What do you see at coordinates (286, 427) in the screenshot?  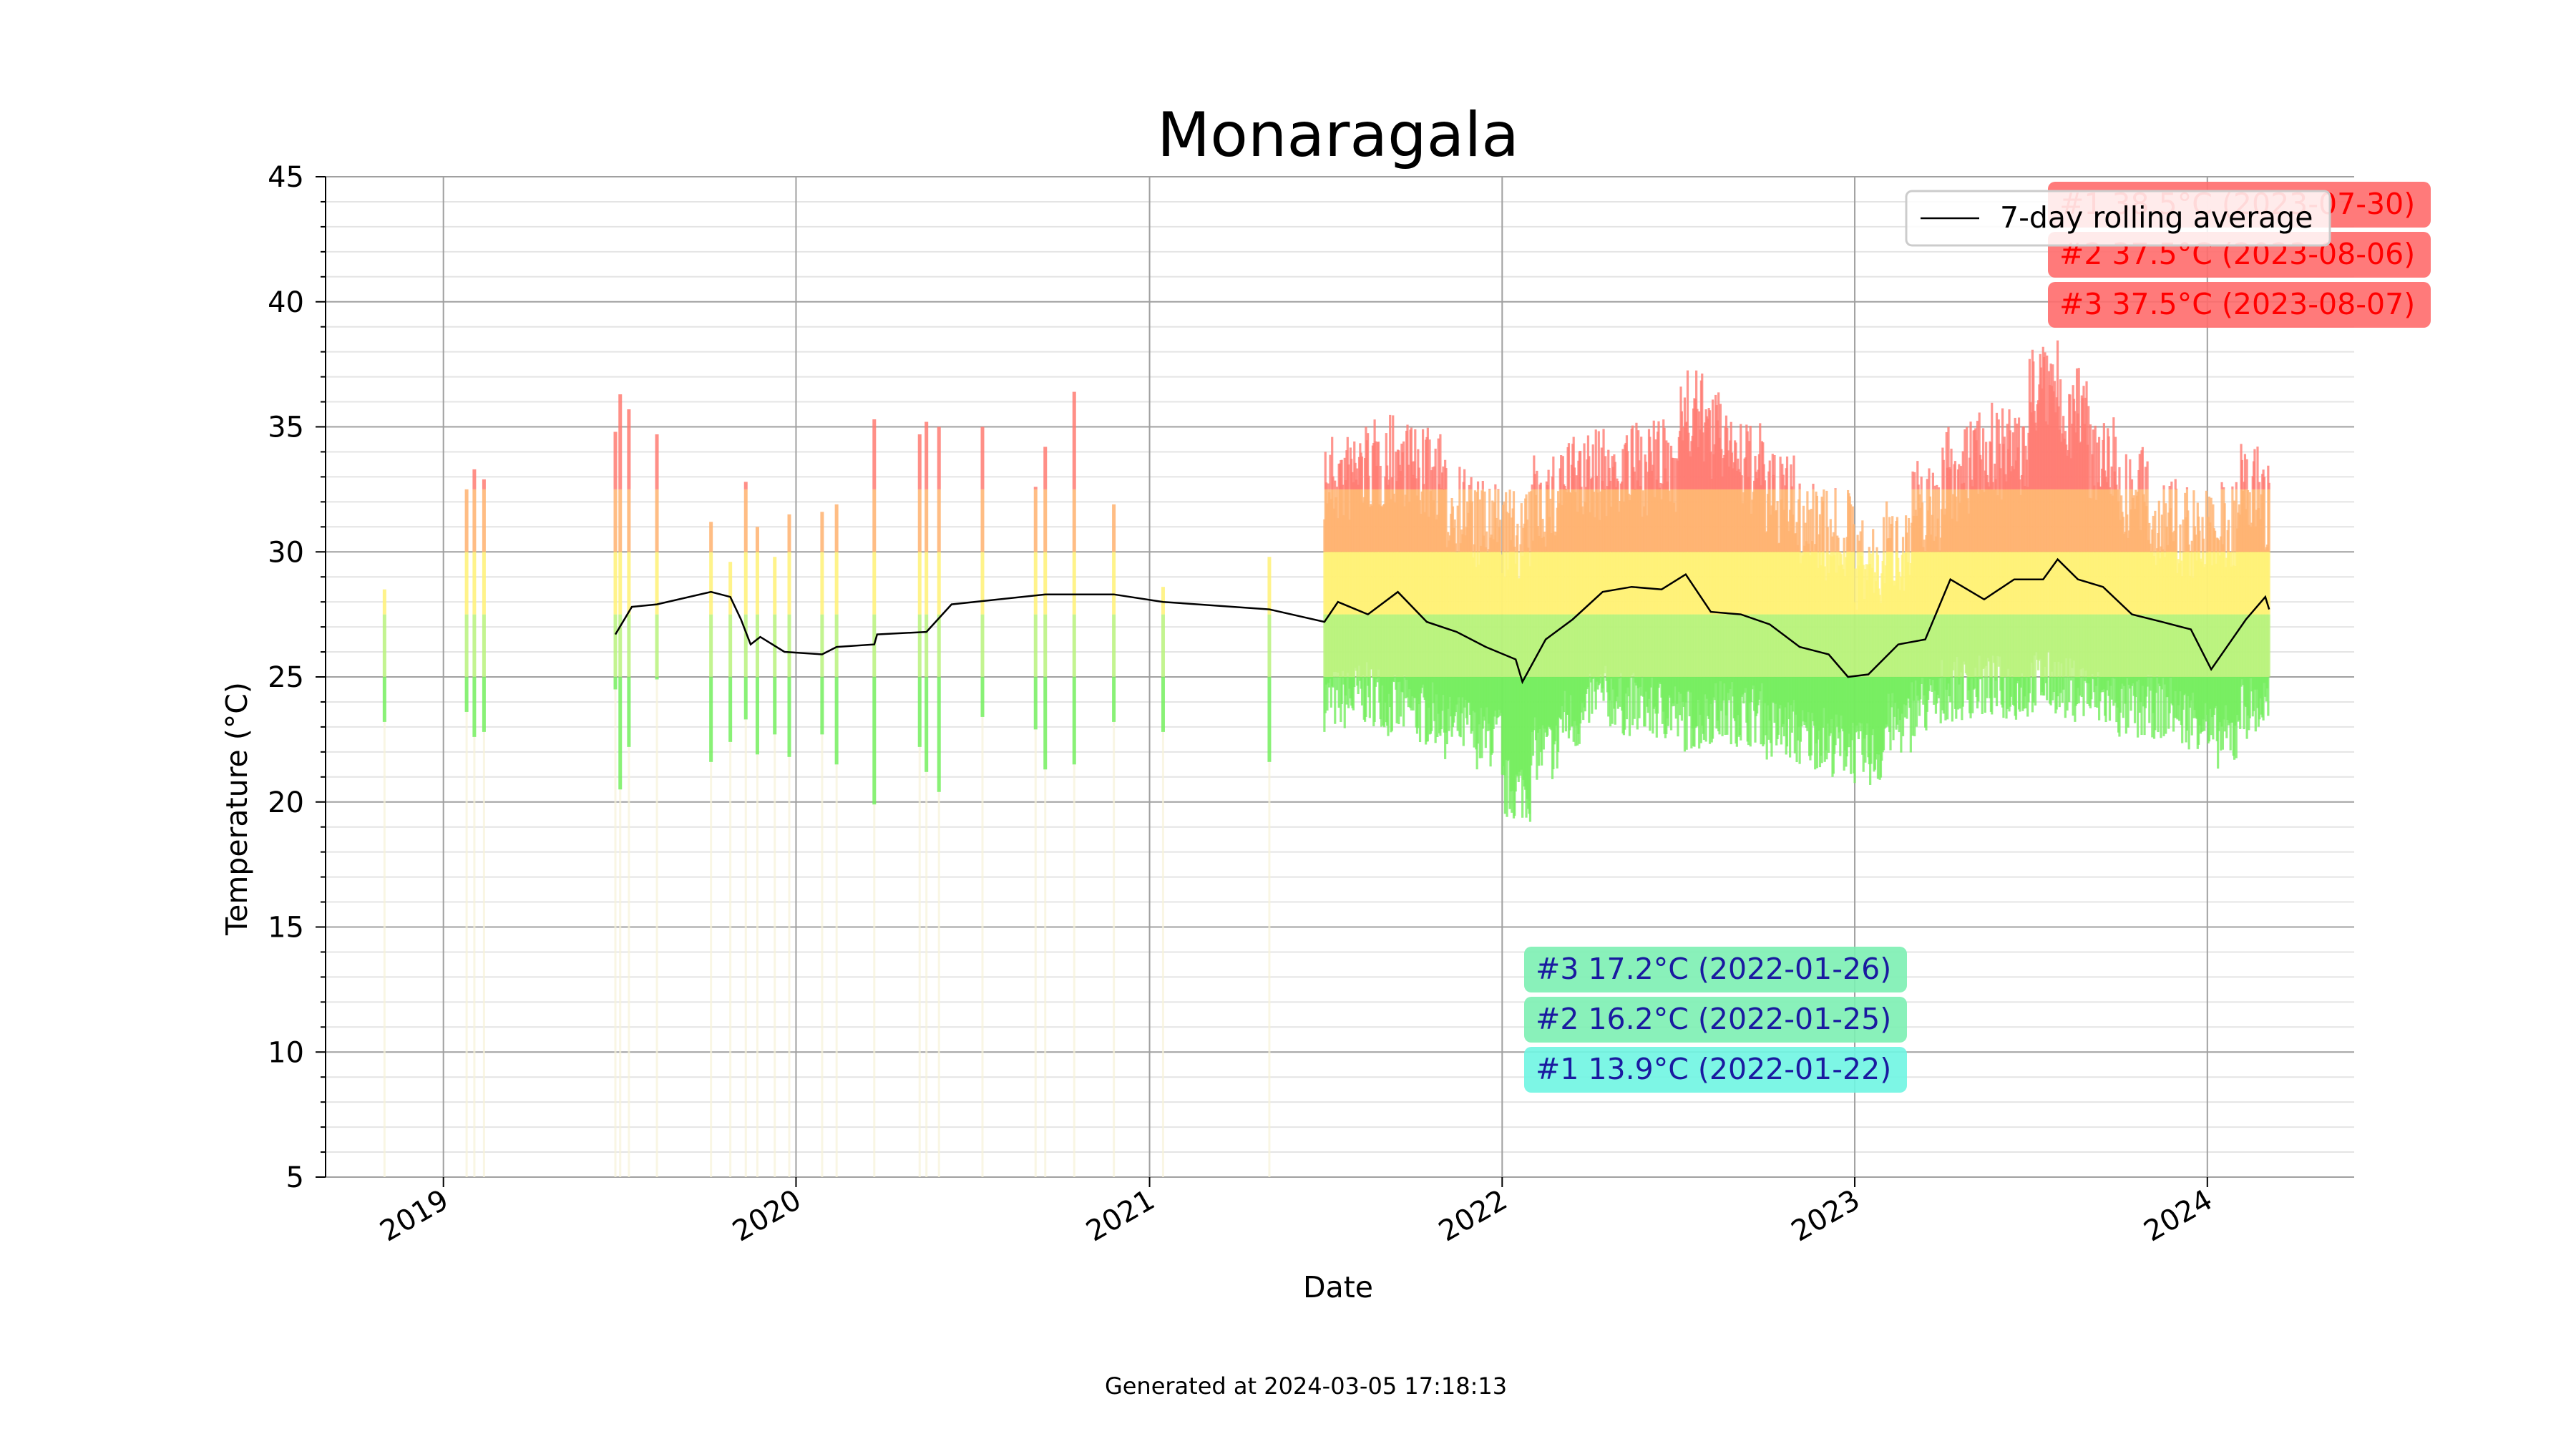 I see `y-tick-label: 35` at bounding box center [286, 427].